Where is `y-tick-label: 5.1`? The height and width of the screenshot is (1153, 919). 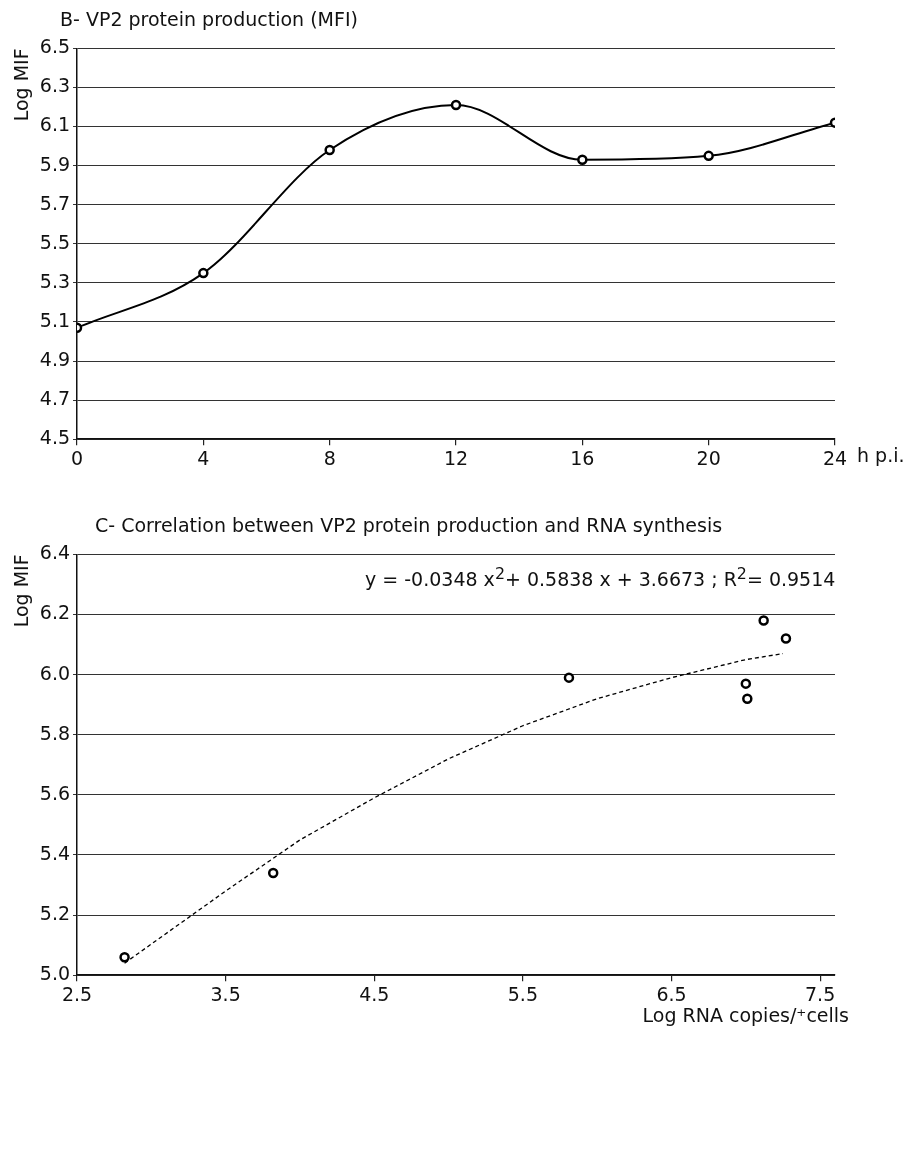
y-tick-label: 5.1 is located at coordinates (55, 319).